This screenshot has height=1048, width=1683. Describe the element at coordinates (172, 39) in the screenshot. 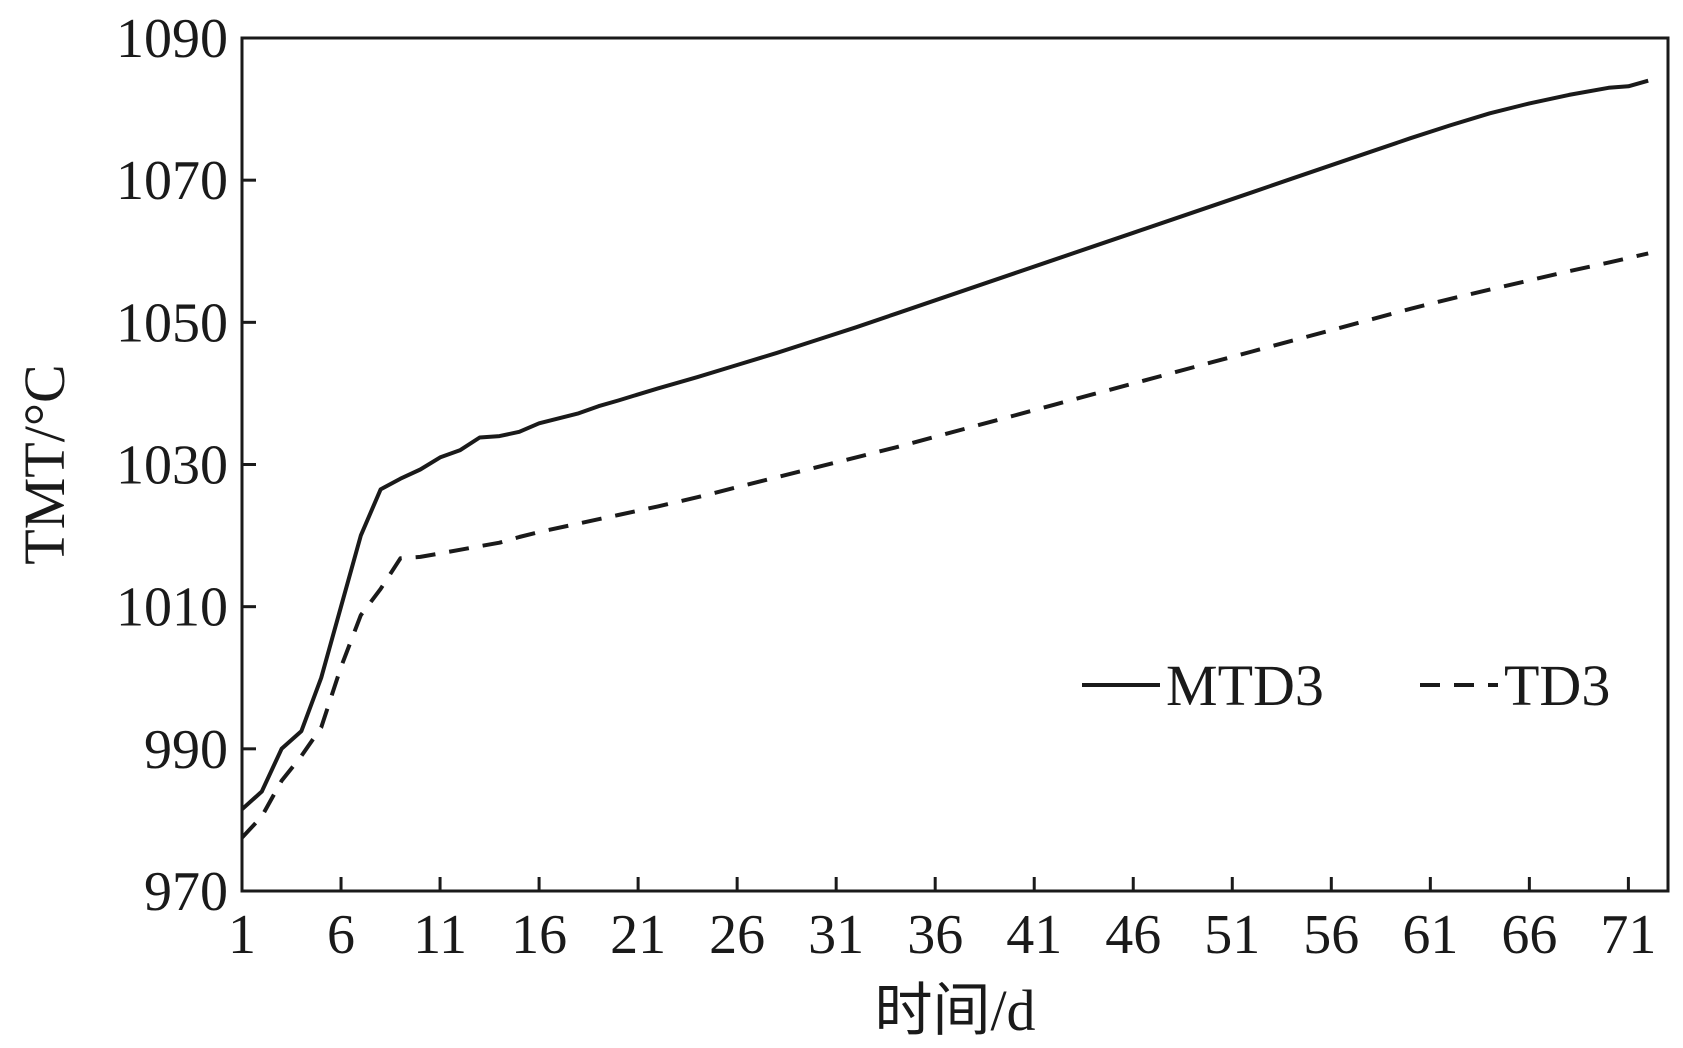

I see `y-tick-label: 1090` at that location.